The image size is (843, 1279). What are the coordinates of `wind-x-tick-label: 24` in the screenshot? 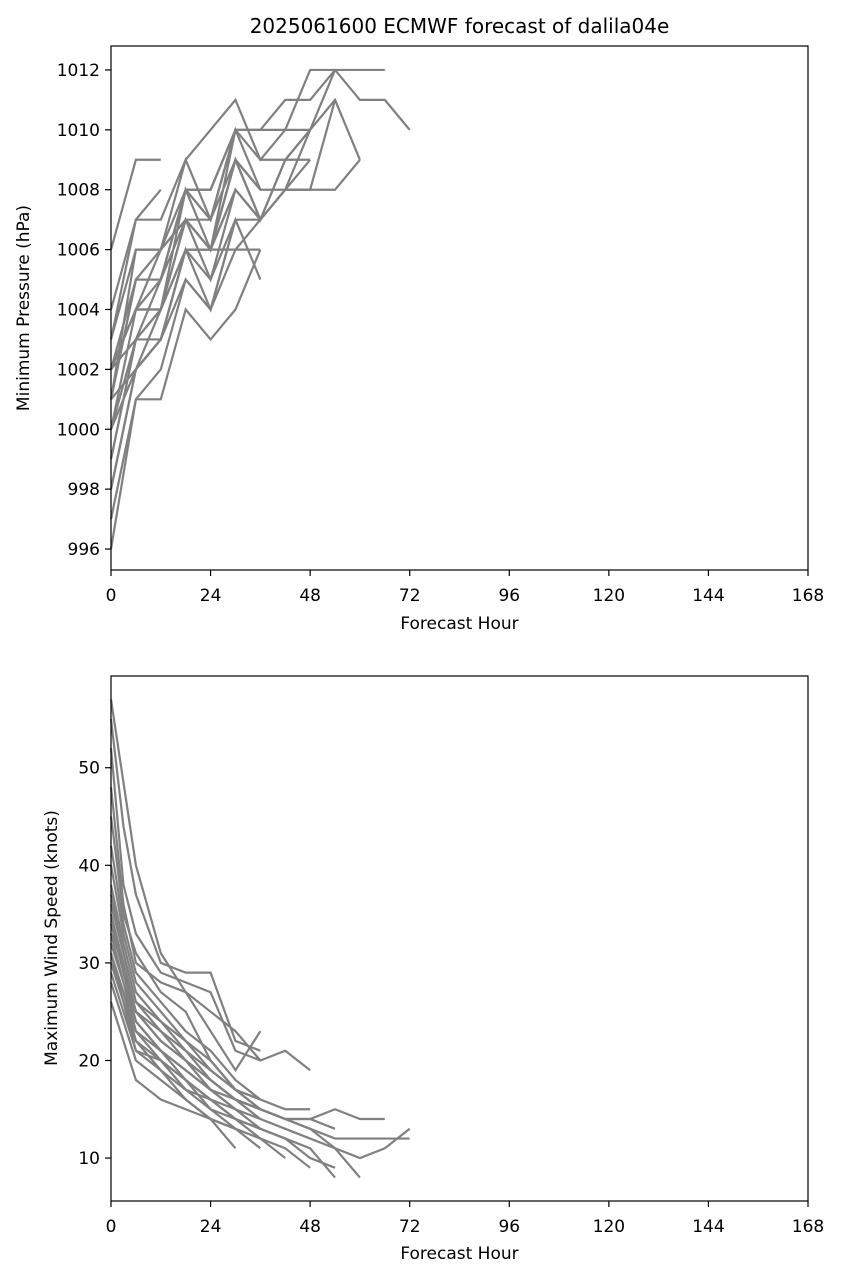 It's located at (211, 1227).